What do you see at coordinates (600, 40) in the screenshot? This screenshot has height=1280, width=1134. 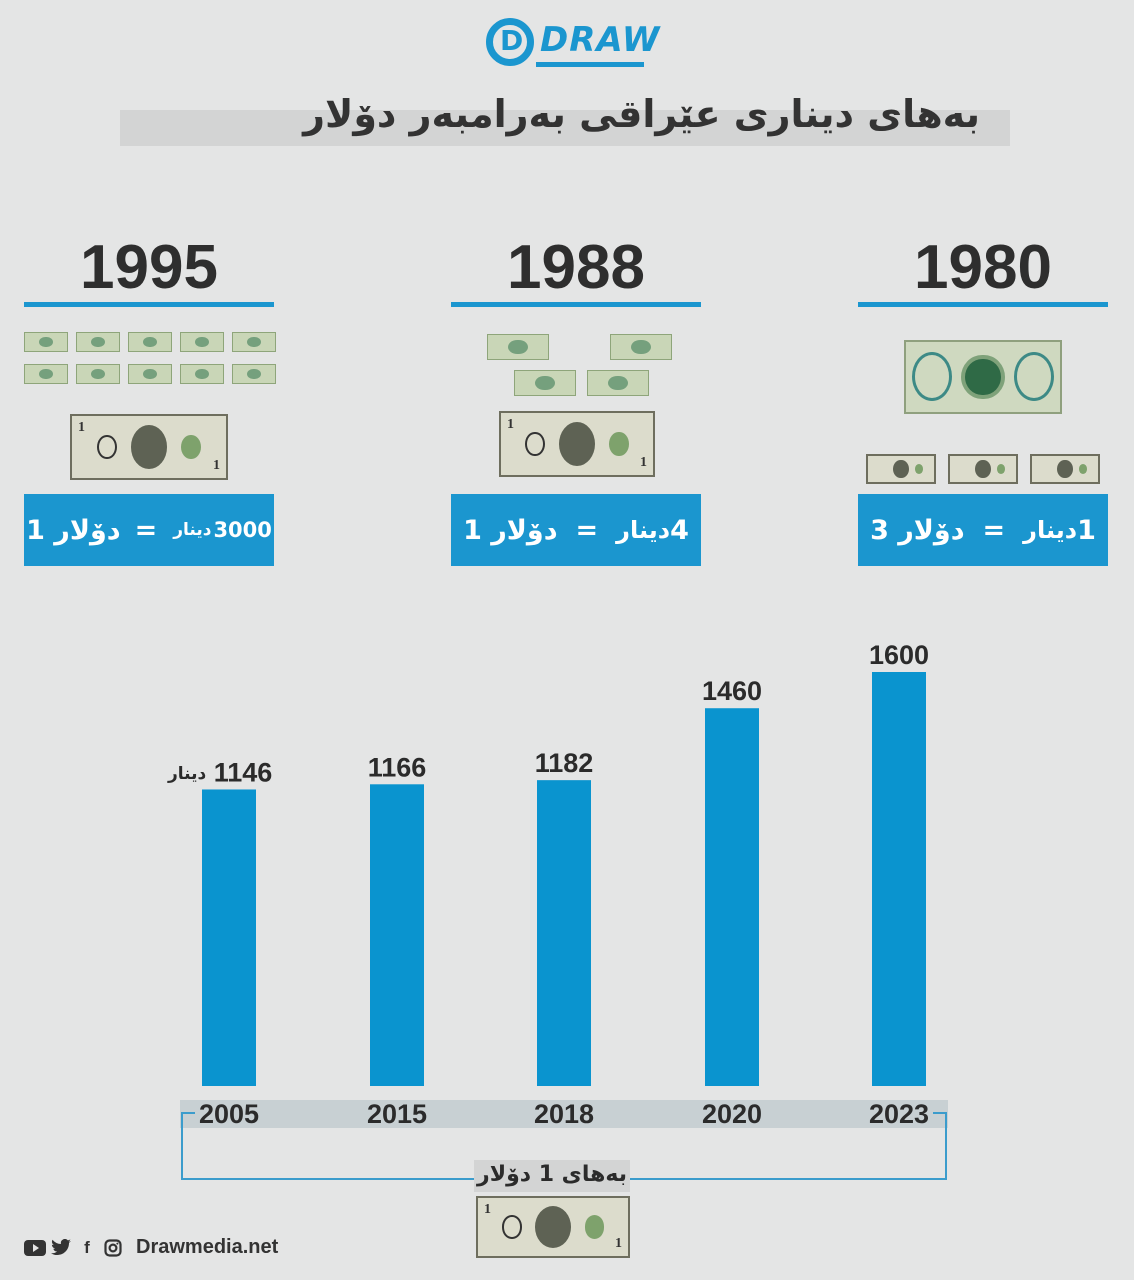 I see `logo-text: DRAW` at bounding box center [600, 40].